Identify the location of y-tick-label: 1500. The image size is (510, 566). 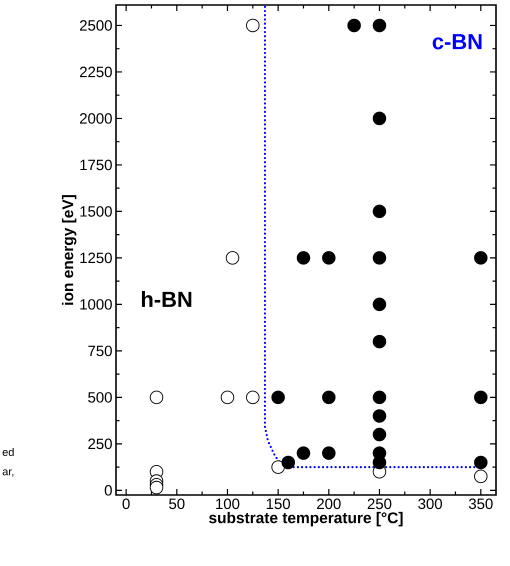
(96, 211).